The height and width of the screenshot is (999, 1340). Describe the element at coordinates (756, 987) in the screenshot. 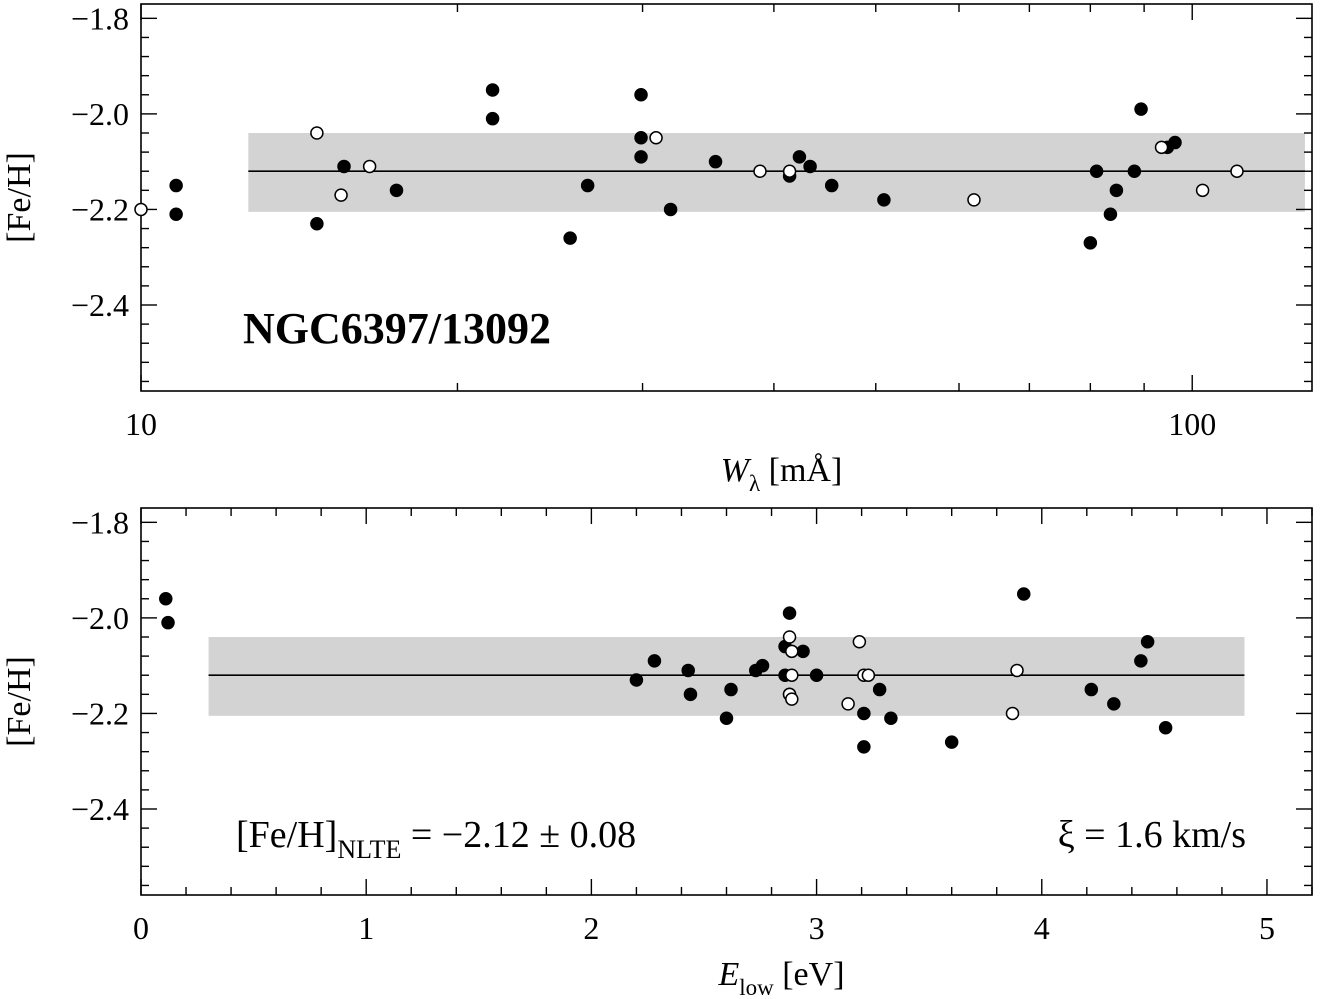

I see `x-axis-label-sub: low` at that location.